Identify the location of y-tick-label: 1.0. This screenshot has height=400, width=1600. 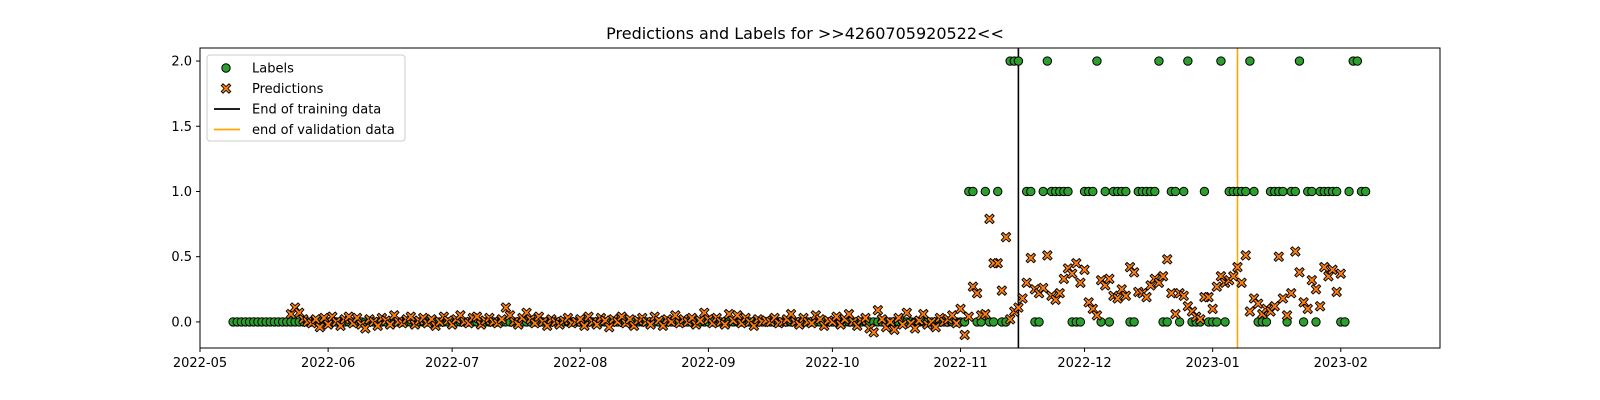
(181, 192).